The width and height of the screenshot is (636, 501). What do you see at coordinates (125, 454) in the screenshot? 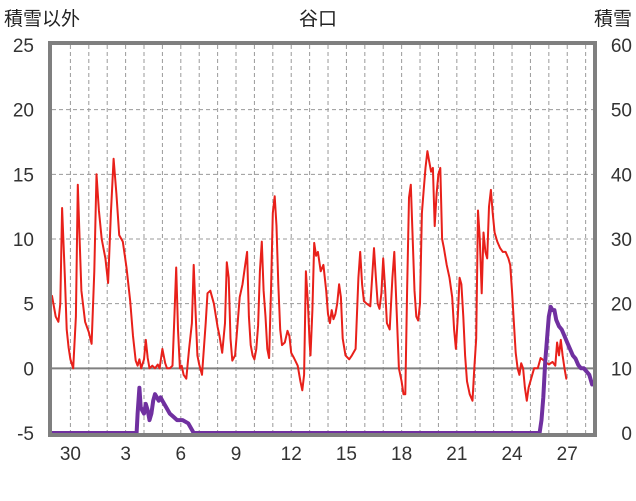
I see `x-tick-label: 3` at bounding box center [125, 454].